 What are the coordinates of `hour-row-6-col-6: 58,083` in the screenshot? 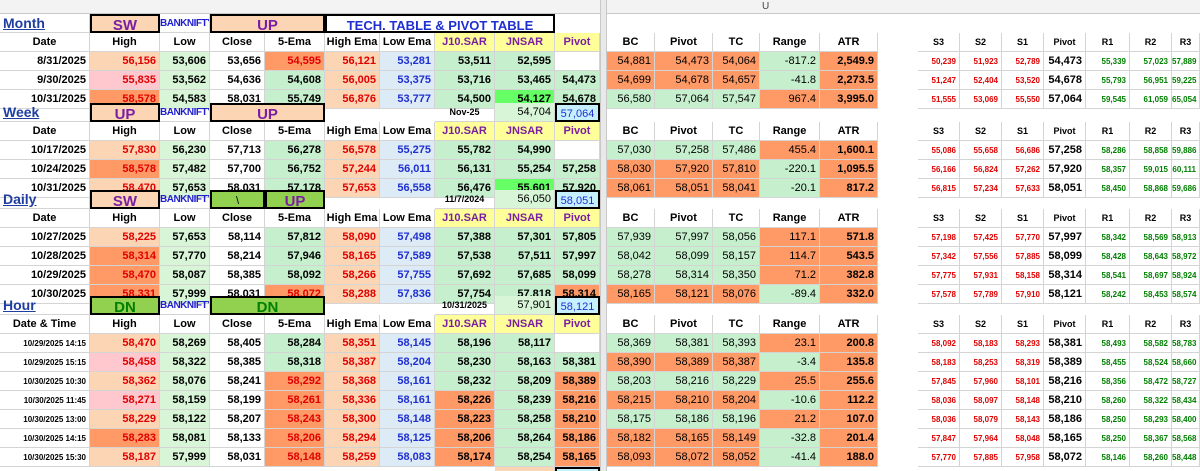 It's located at (407, 457).